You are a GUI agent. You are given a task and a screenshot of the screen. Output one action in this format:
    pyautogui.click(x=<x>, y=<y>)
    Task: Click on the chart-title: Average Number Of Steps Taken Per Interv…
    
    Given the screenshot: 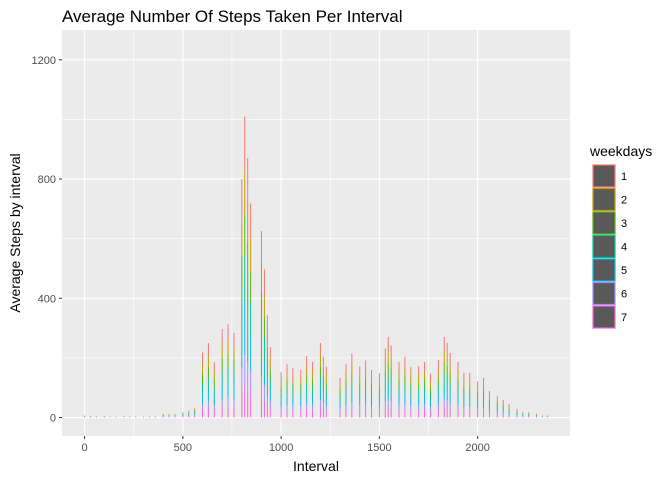 What is the action you would take?
    pyautogui.click(x=232, y=16)
    